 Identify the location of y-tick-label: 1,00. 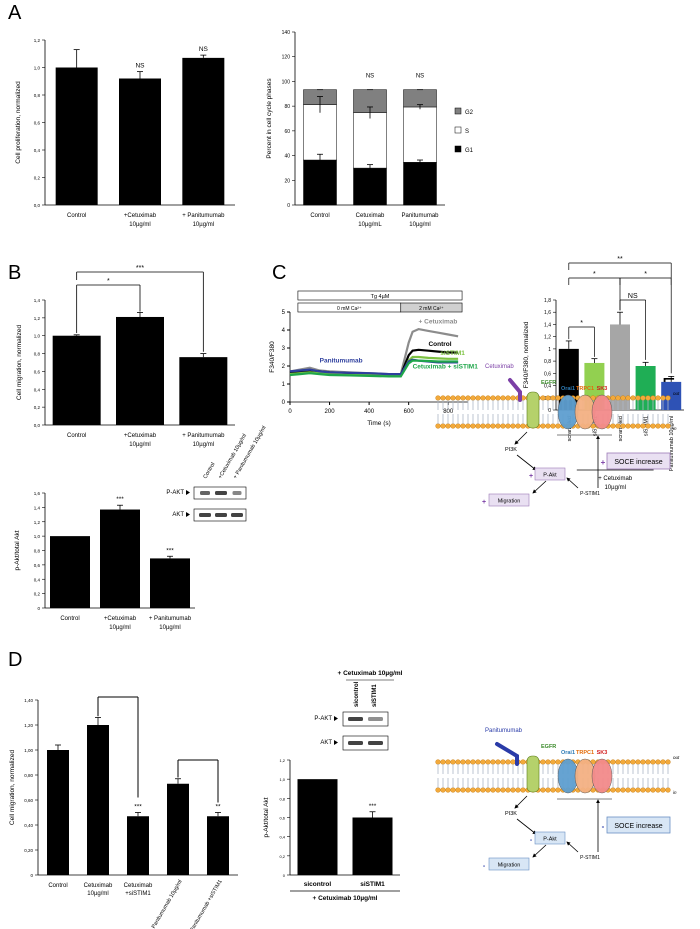
(28, 750).